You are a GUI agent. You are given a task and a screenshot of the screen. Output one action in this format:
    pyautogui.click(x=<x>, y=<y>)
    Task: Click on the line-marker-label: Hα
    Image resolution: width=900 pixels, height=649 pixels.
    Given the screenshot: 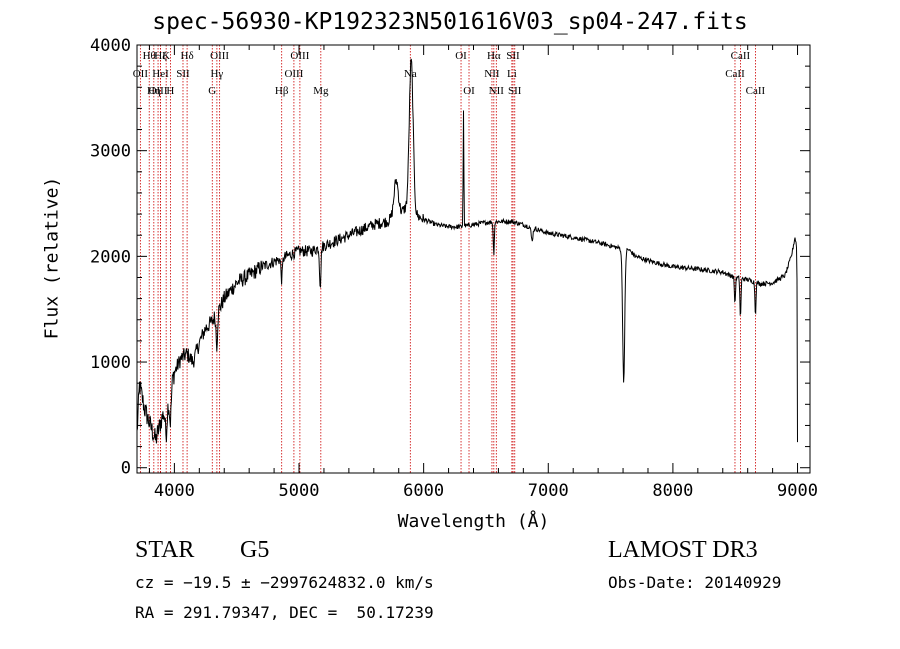 What is the action you would take?
    pyautogui.click(x=494, y=56)
    